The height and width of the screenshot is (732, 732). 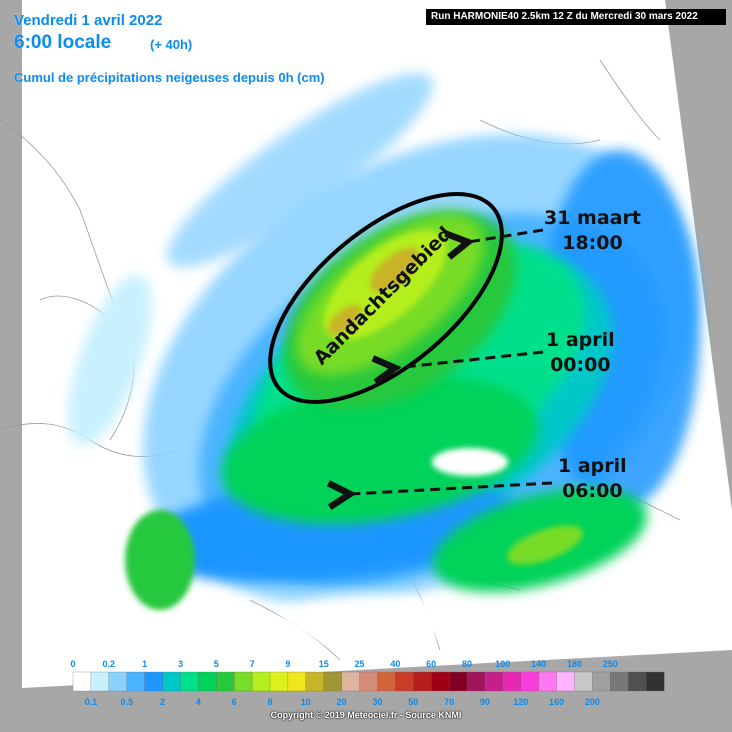 I want to click on legend-top-label: 80, so click(x=466, y=664).